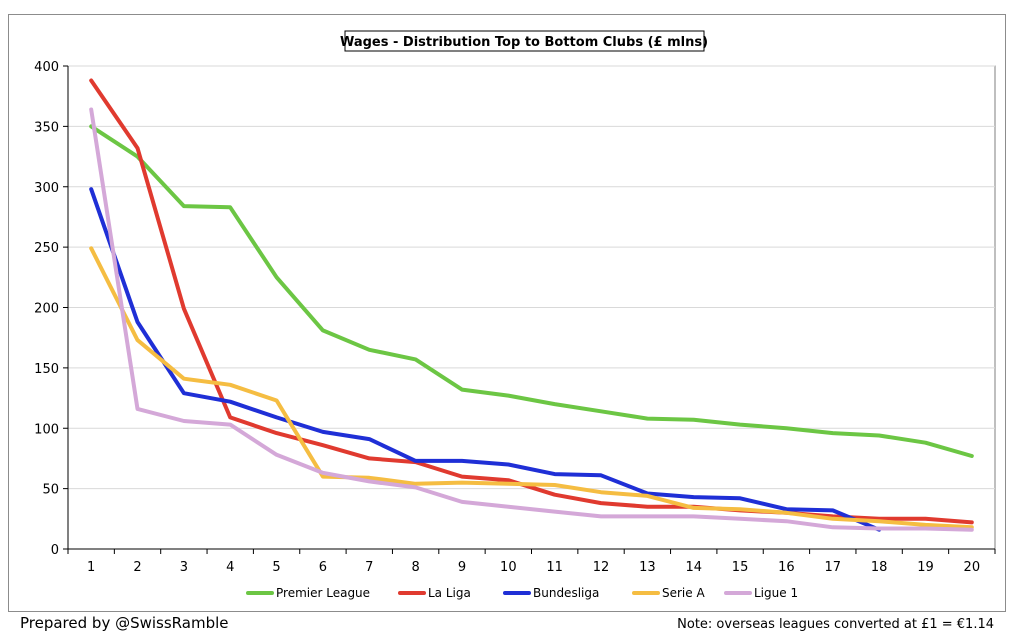  Describe the element at coordinates (449, 593) in the screenshot. I see `legend-label: La Liga` at that location.